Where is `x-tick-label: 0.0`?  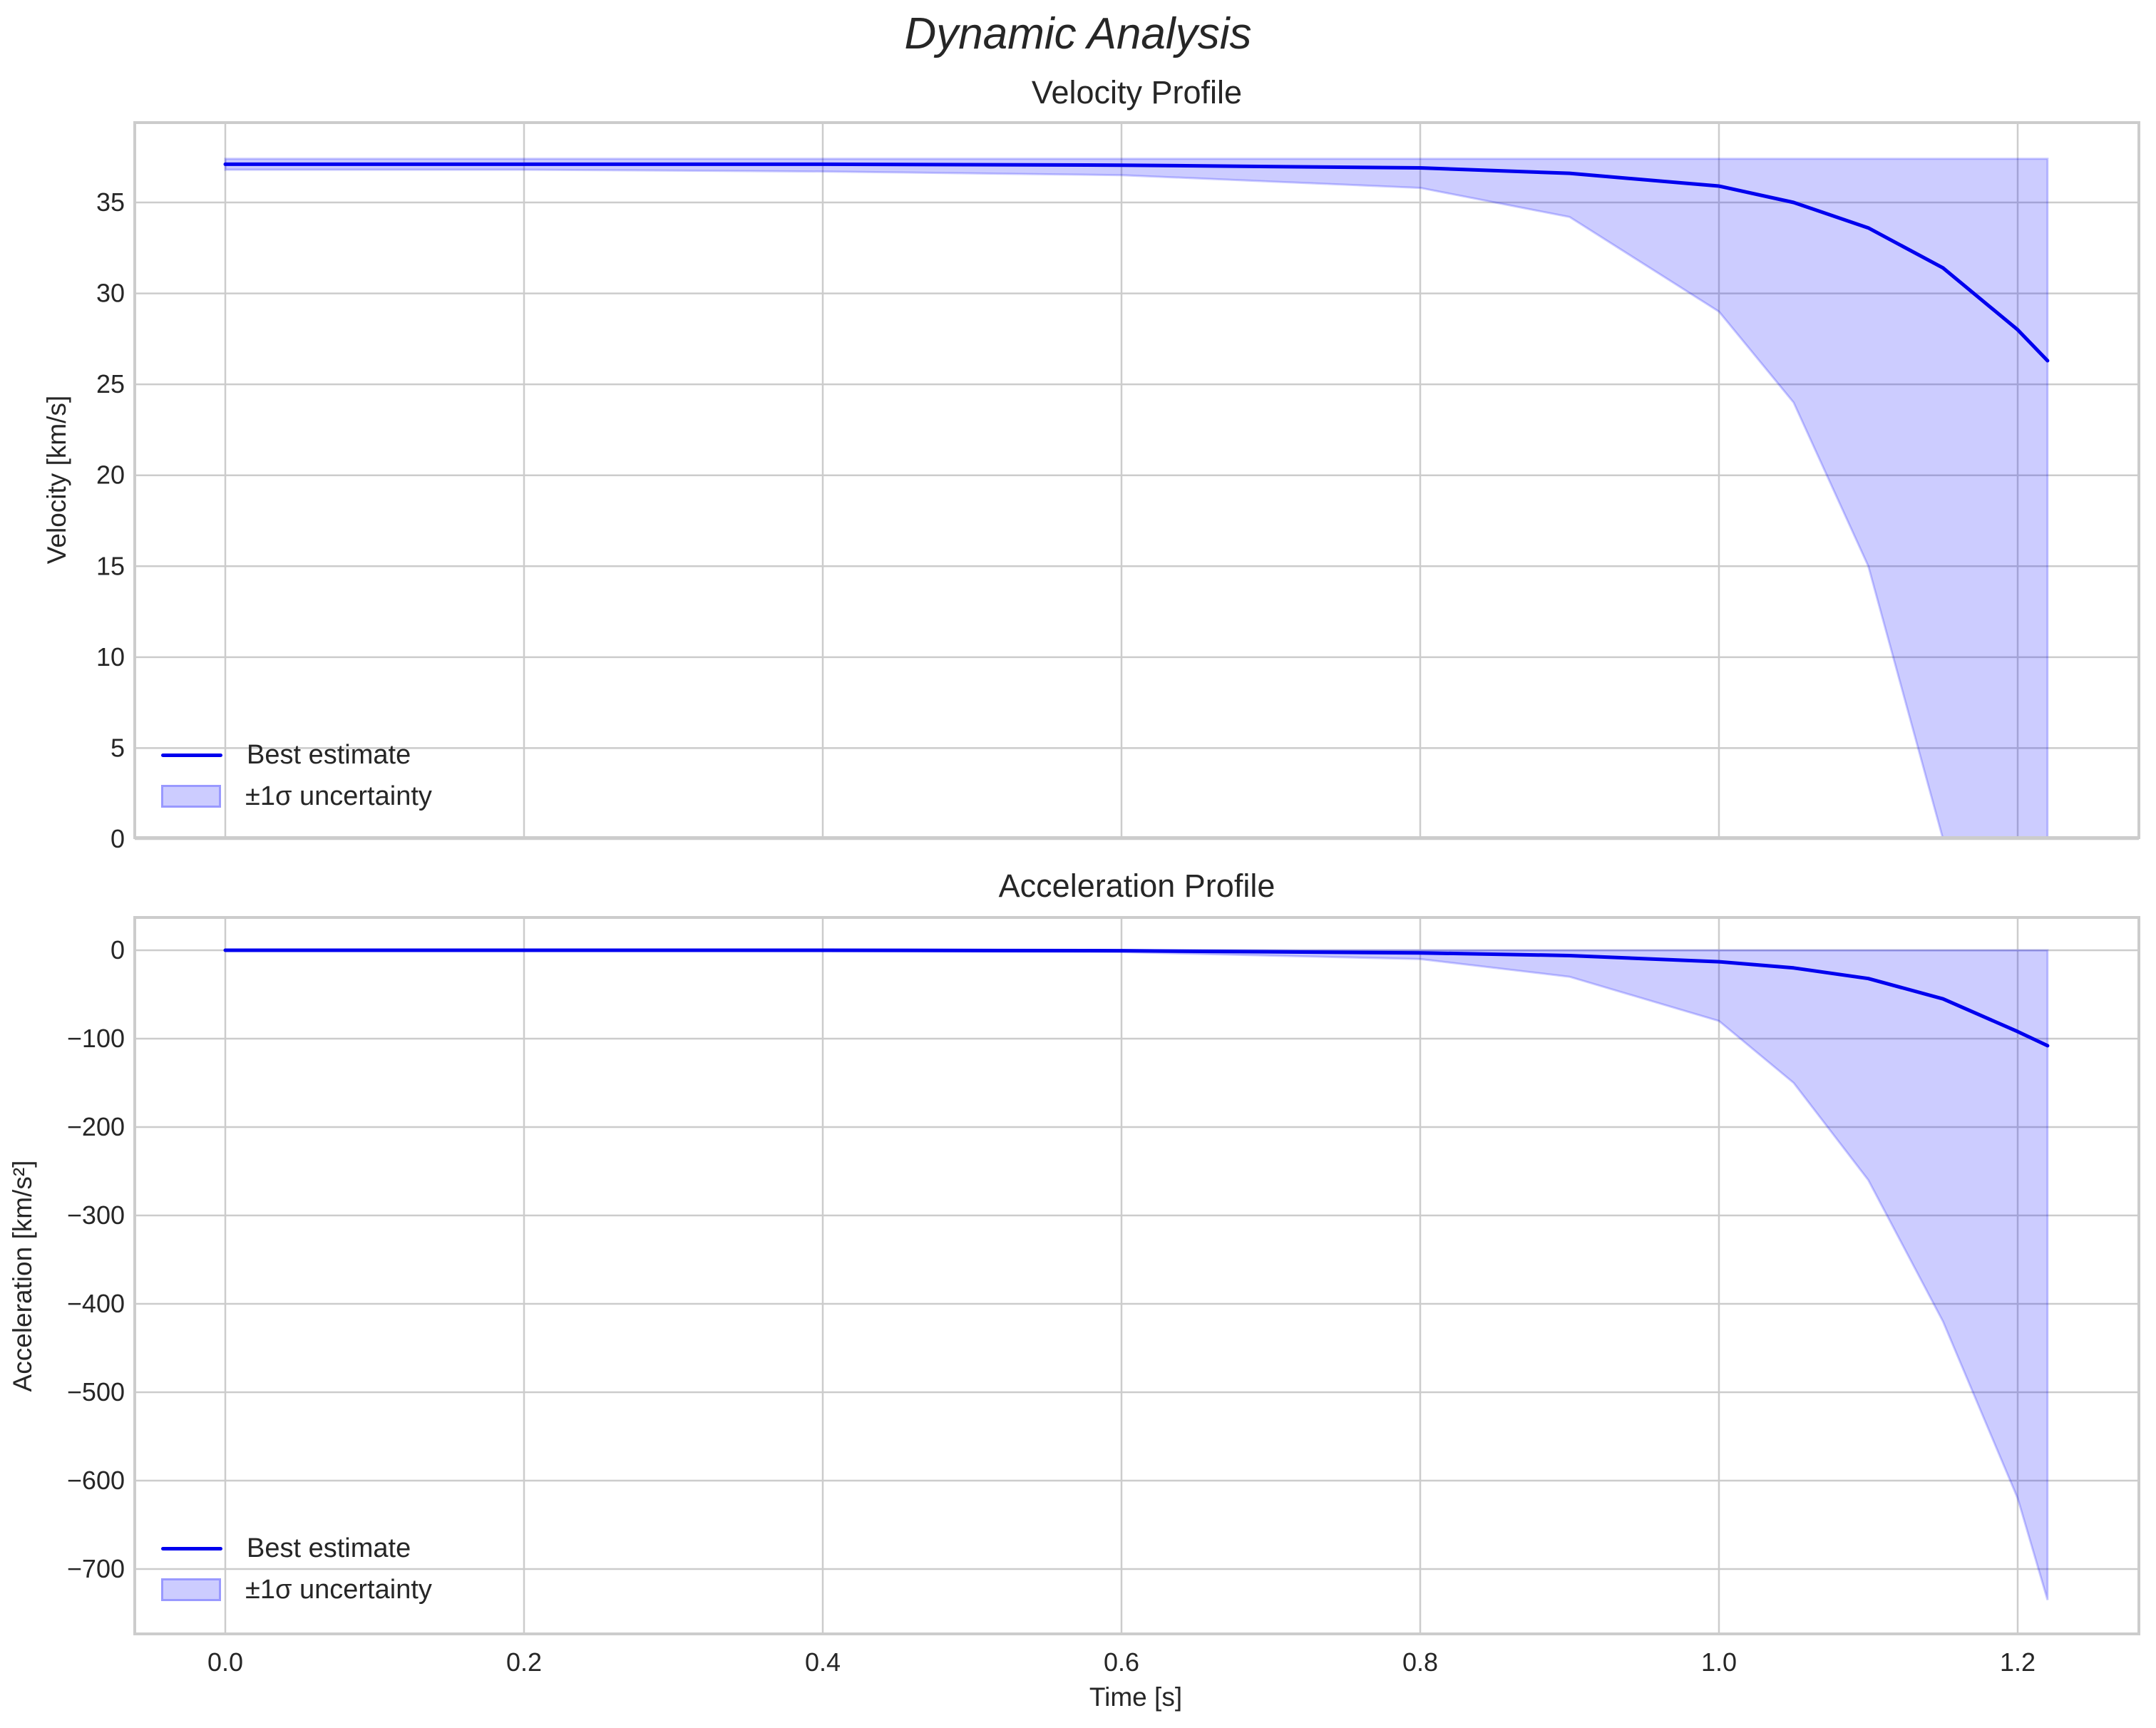 x-tick-label: 0.0 is located at coordinates (225, 1662).